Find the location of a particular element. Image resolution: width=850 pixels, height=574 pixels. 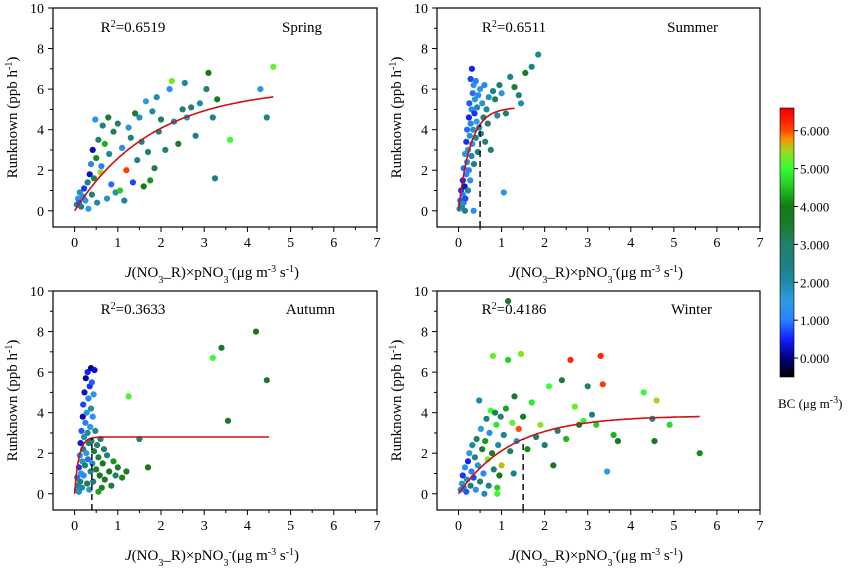

x-tick-label: 3 is located at coordinates (204, 526).